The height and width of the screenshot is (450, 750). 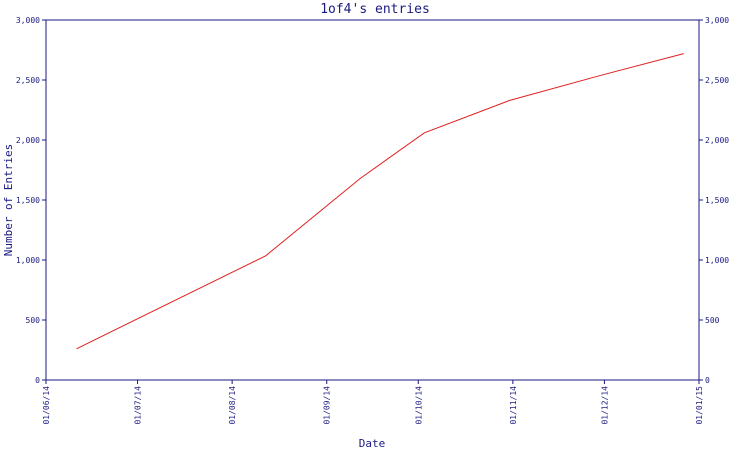 I want to click on x-axis-label: Date, so click(x=372, y=443).